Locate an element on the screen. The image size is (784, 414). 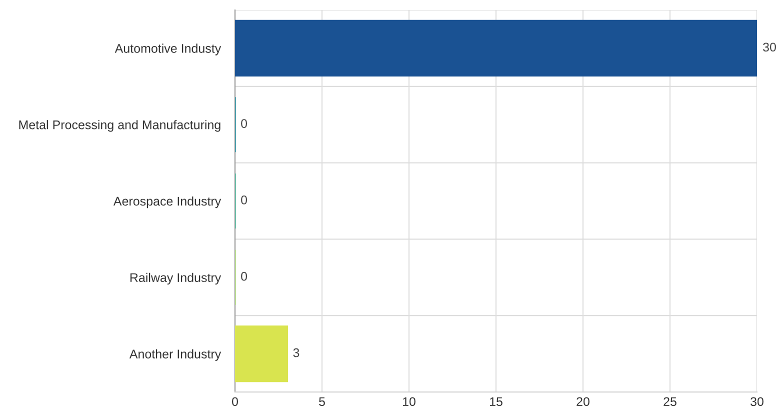
x-tick-label: 20 is located at coordinates (583, 401).